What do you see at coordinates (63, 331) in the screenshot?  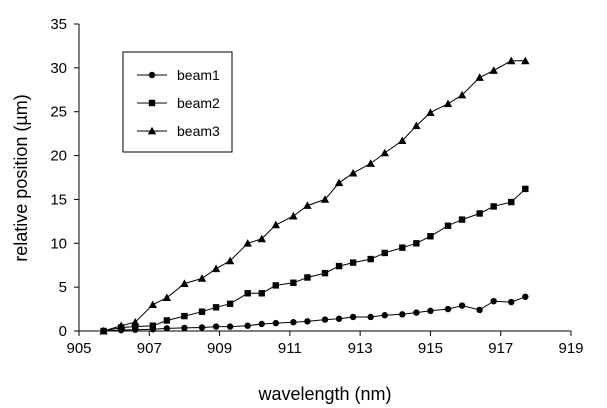 I see `y-tick-label: 0` at bounding box center [63, 331].